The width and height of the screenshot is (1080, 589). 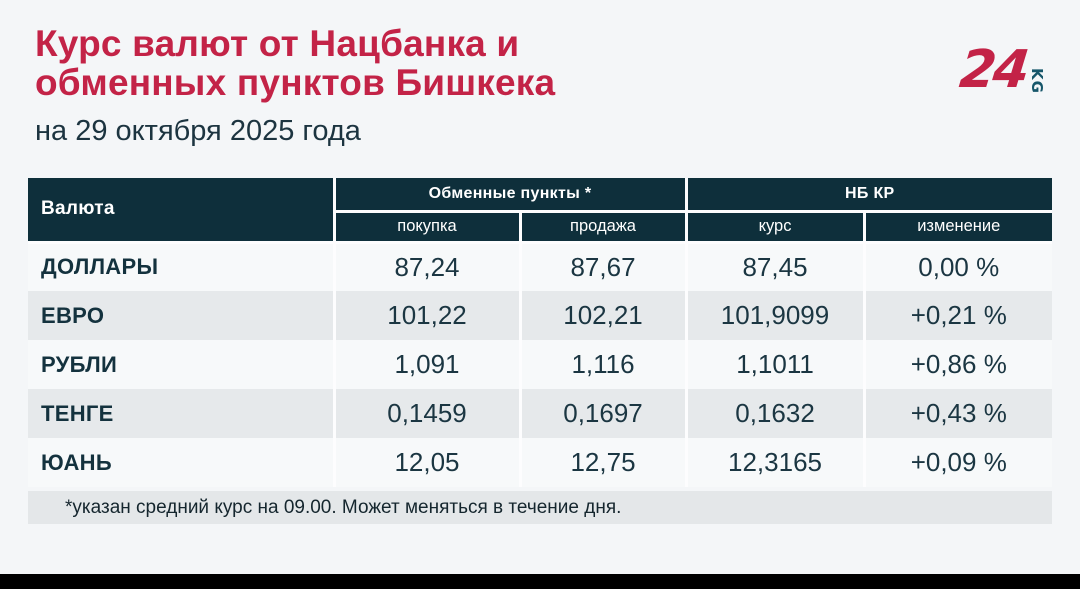 I want to click on change-value: +0,86 %, so click(x=957, y=364).